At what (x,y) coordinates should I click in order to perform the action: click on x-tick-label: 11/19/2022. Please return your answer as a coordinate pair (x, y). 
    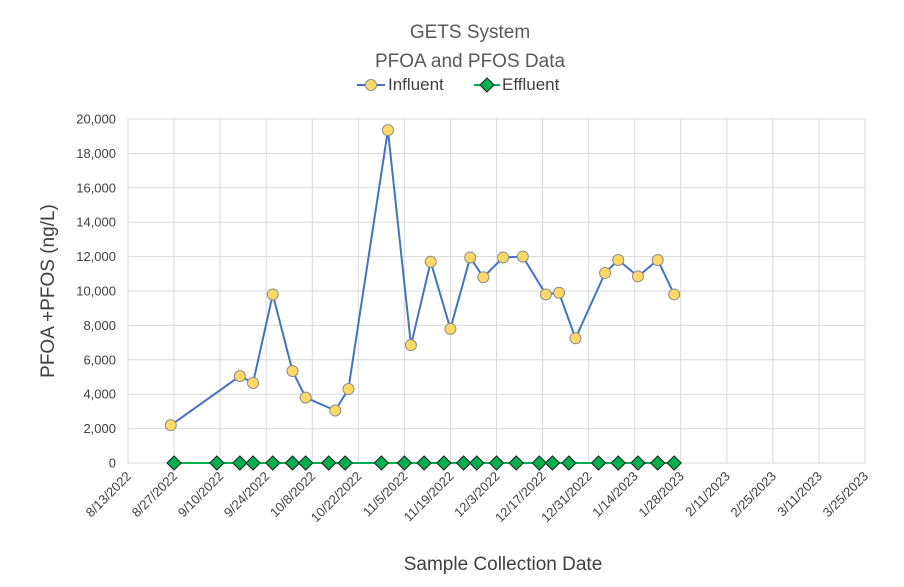
    Looking at the image, I should click on (429, 497).